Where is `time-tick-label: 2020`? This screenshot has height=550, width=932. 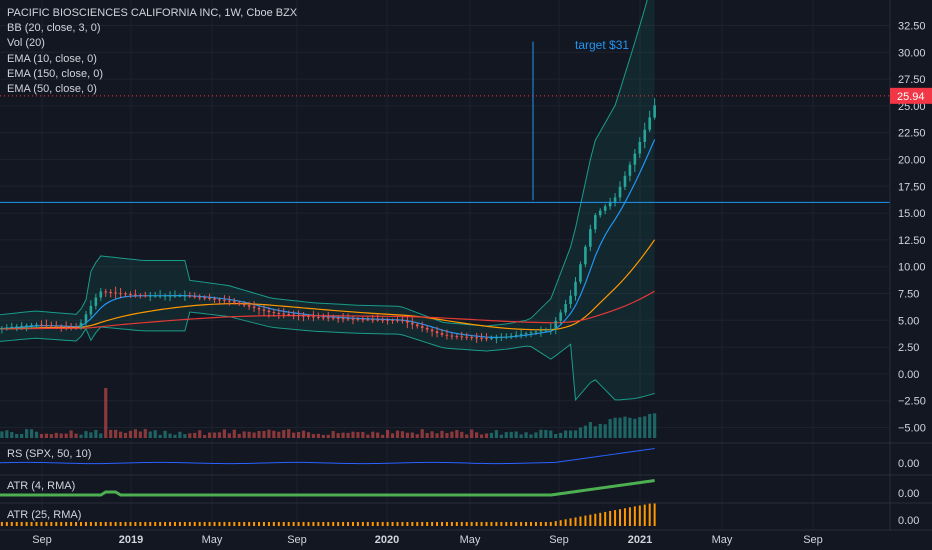
time-tick-label: 2020 is located at coordinates (387, 540).